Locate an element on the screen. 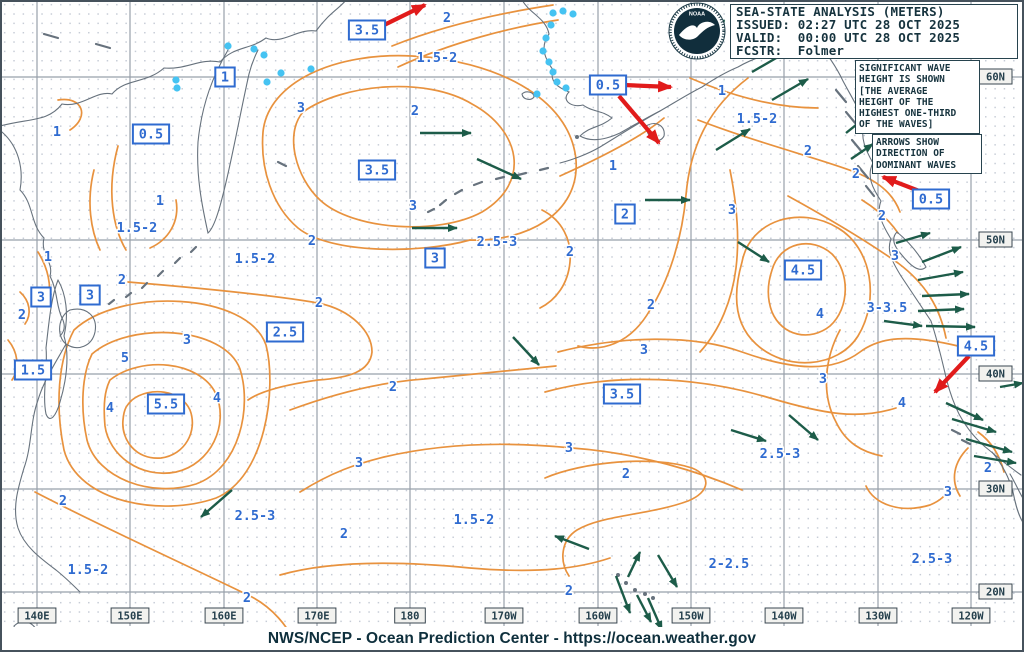  latitude-label: 20N is located at coordinates (995, 593).